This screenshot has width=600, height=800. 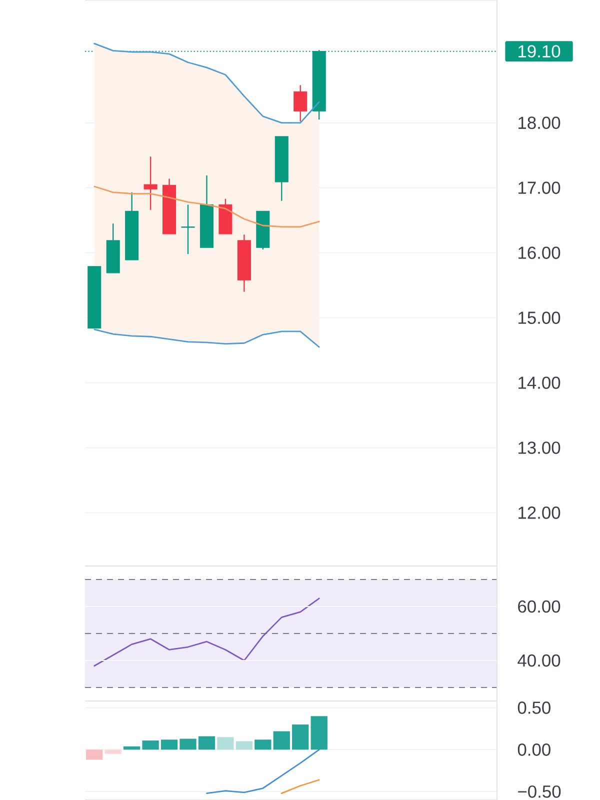 I want to click on y-tick-label: 13.00, so click(x=539, y=448).